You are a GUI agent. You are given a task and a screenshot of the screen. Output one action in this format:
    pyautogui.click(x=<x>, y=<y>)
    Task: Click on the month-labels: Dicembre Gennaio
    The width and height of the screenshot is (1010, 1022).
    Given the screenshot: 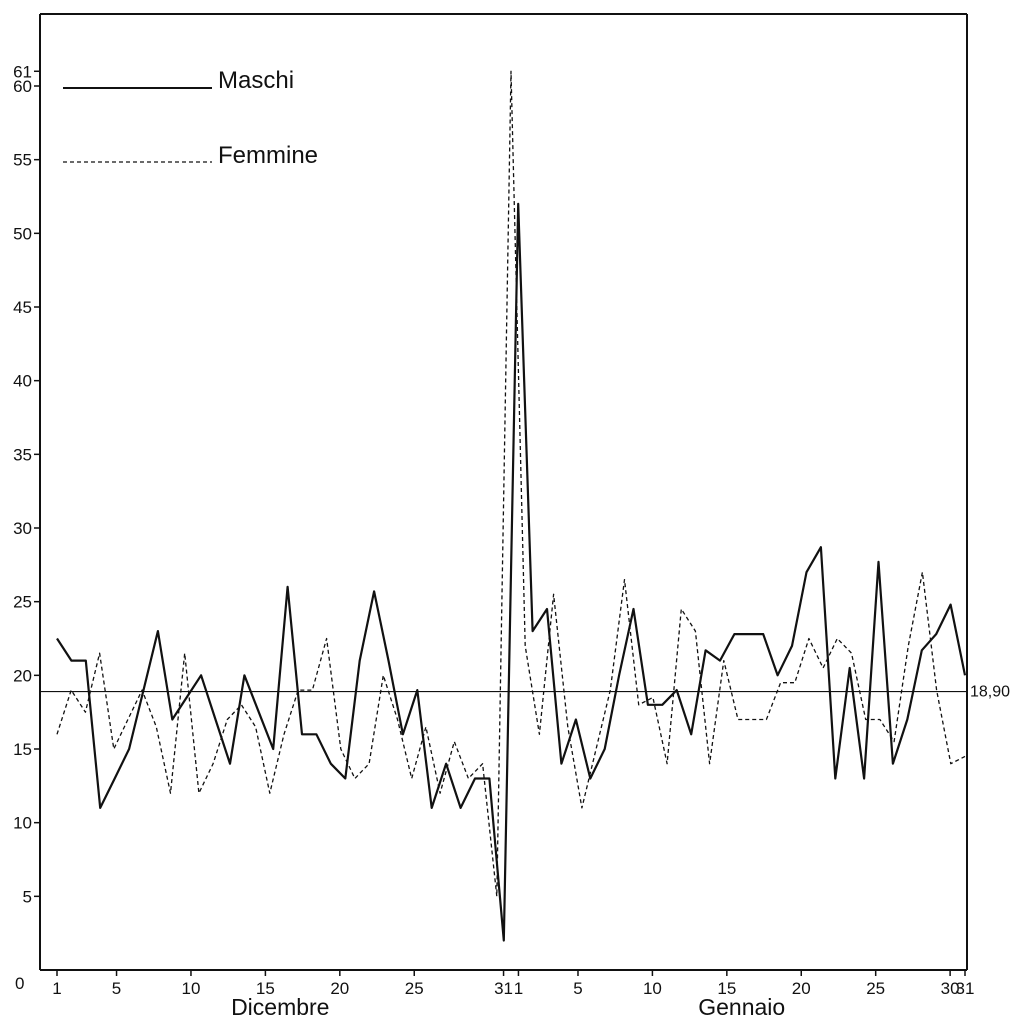 What is the action you would take?
    pyautogui.click(x=508, y=1007)
    